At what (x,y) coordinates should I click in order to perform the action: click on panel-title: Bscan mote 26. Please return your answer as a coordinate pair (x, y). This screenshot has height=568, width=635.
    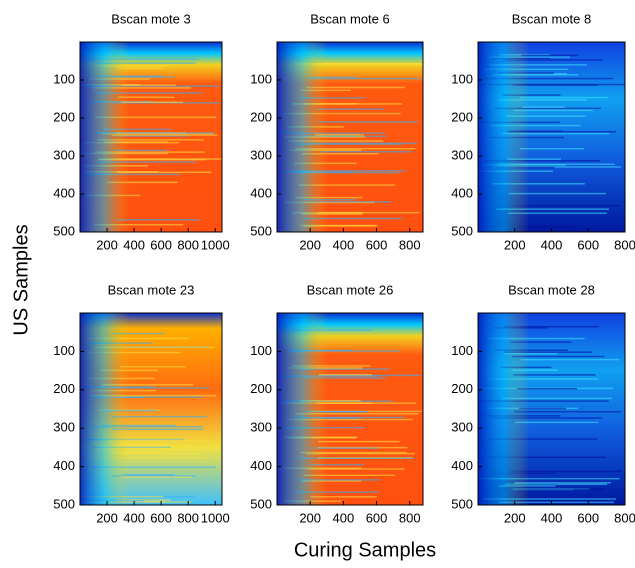
    Looking at the image, I should click on (350, 289).